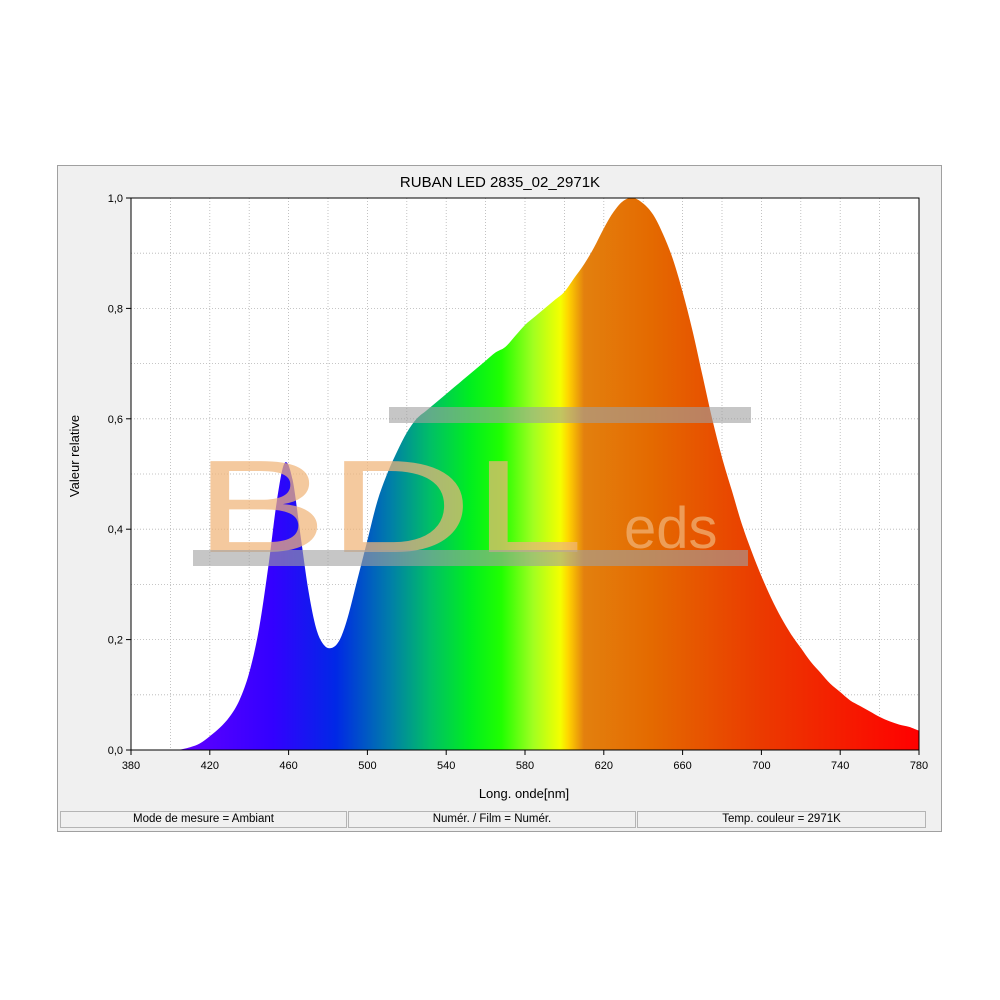 This screenshot has height=1000, width=1000. I want to click on x-tick-label: 460, so click(288, 766).